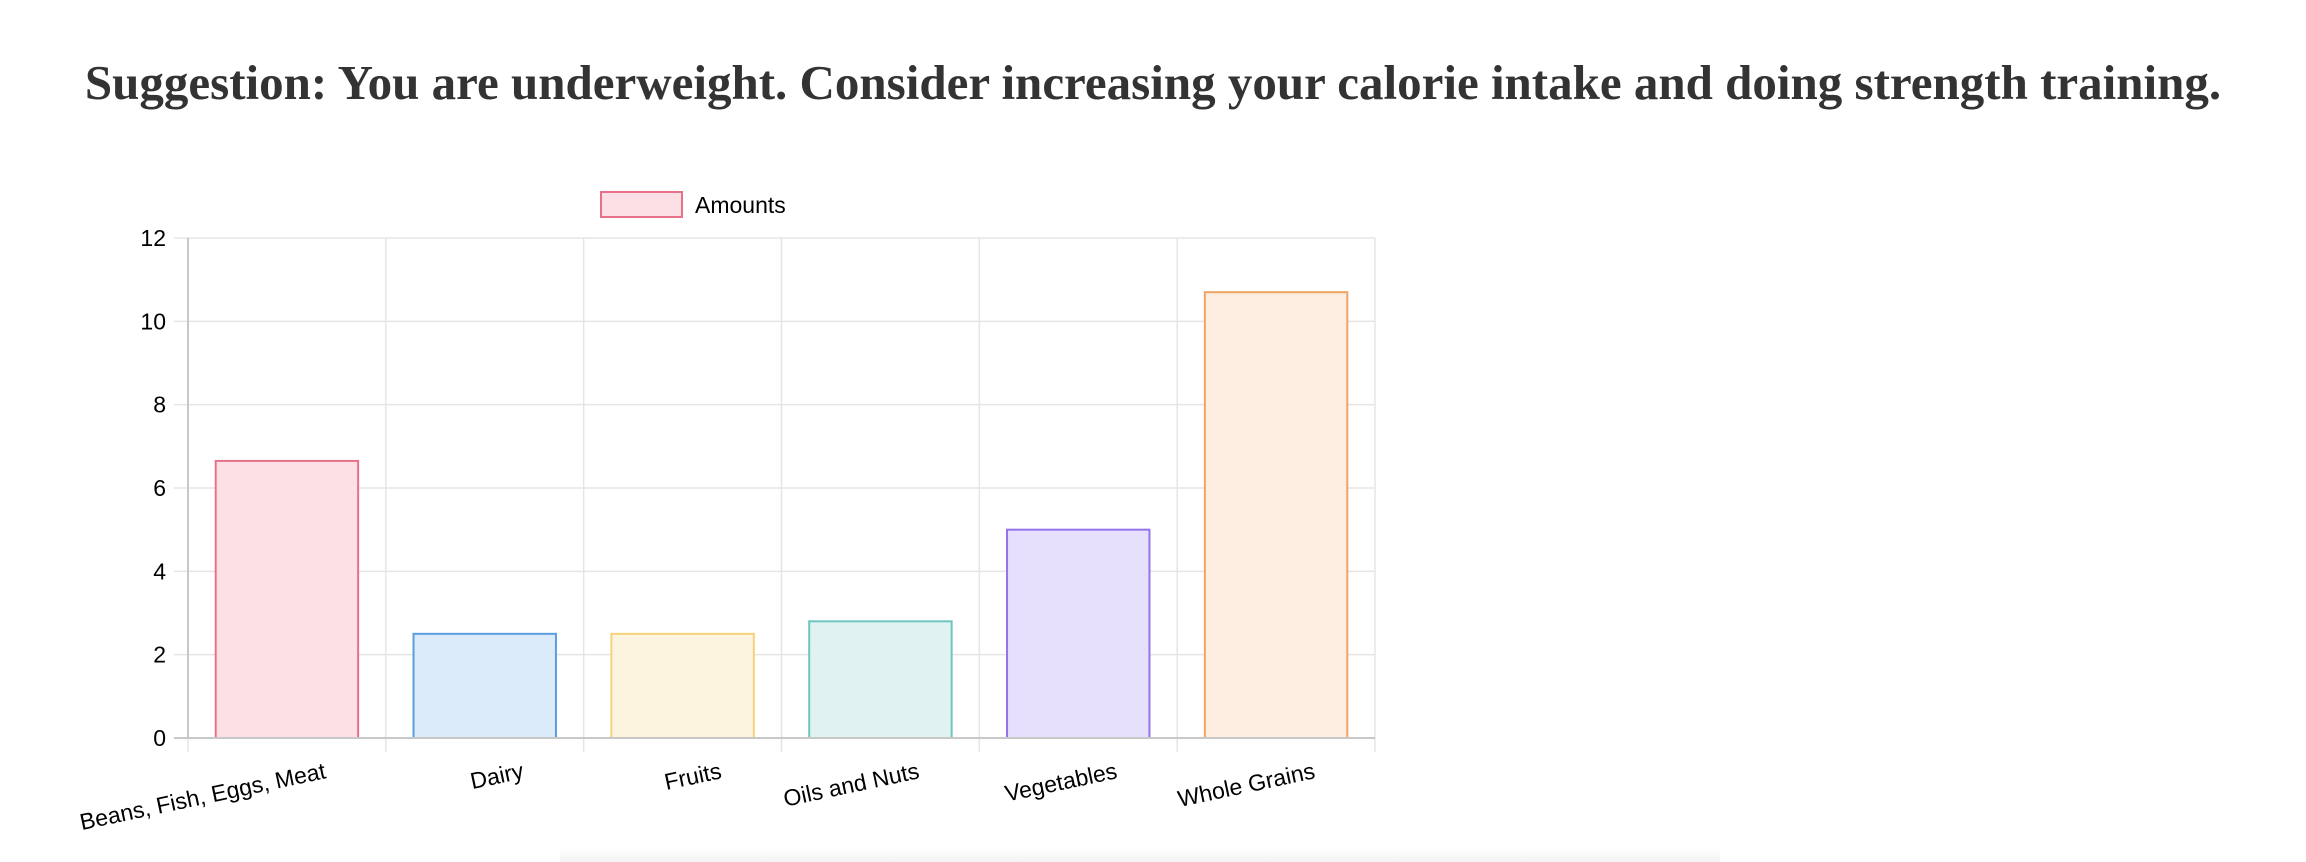 This screenshot has width=2306, height=862. Describe the element at coordinates (693, 204) in the screenshot. I see `chart-legend: Amounts` at that location.